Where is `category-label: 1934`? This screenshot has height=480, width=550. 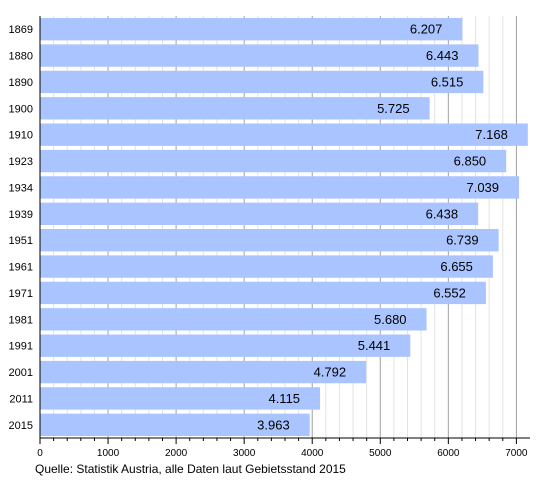
category-label: 1934 is located at coordinates (21, 188).